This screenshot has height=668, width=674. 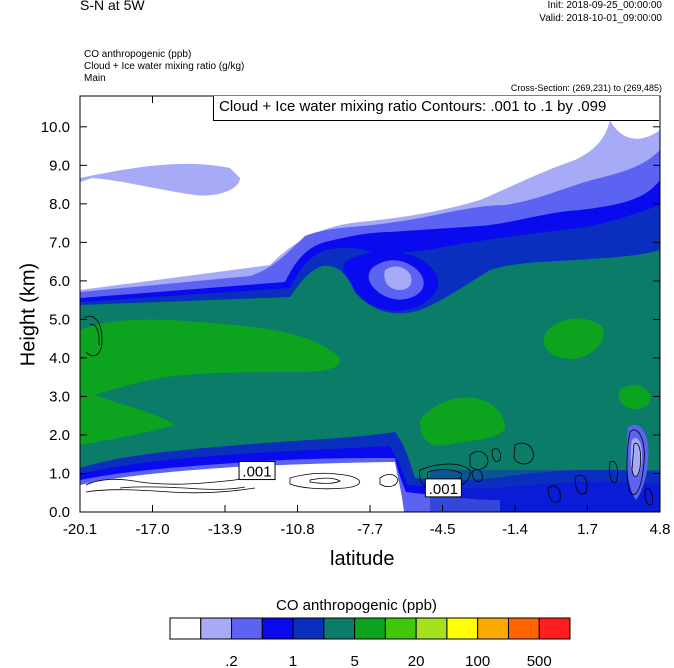 What do you see at coordinates (225, 529) in the screenshot?
I see `x-tick-label: -13.9` at bounding box center [225, 529].